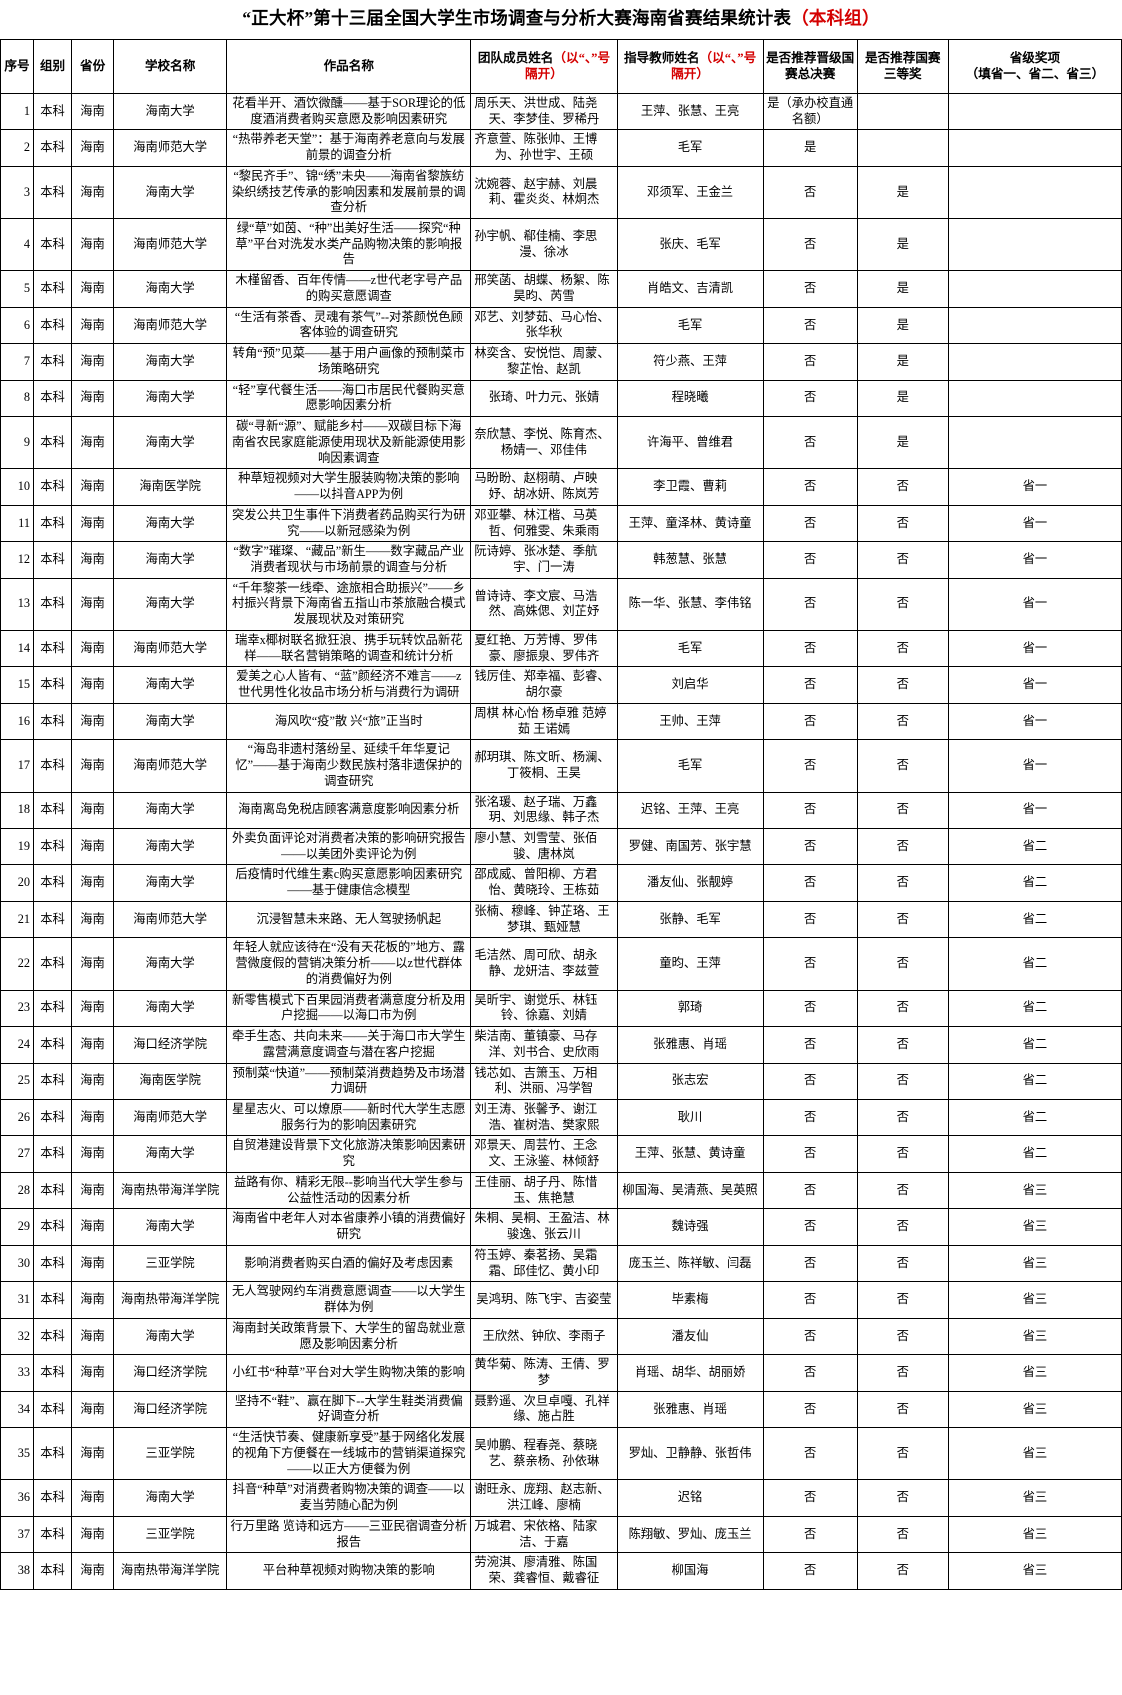  What do you see at coordinates (17, 192) in the screenshot?
I see `cell-seq: 3` at bounding box center [17, 192].